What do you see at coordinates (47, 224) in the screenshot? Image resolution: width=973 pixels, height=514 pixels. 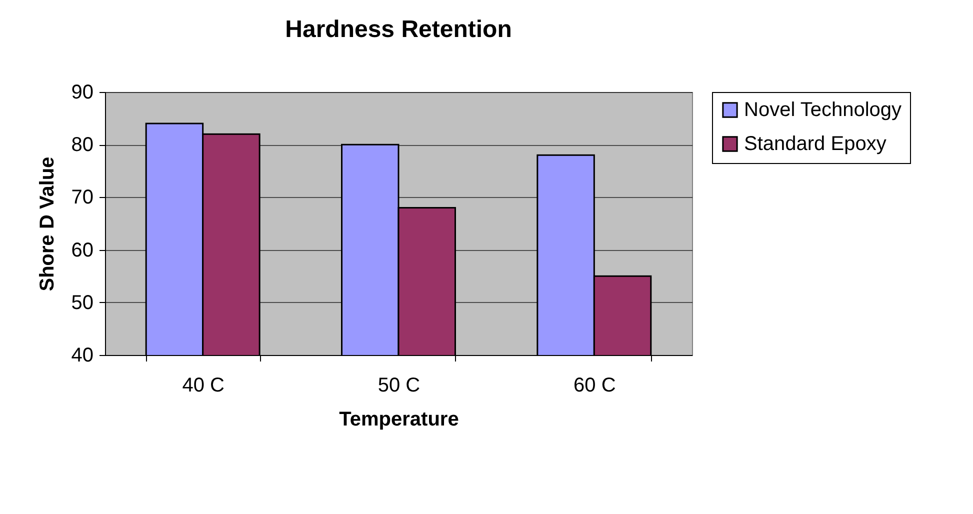 I see `y-axis-title: Shore D Value` at bounding box center [47, 224].